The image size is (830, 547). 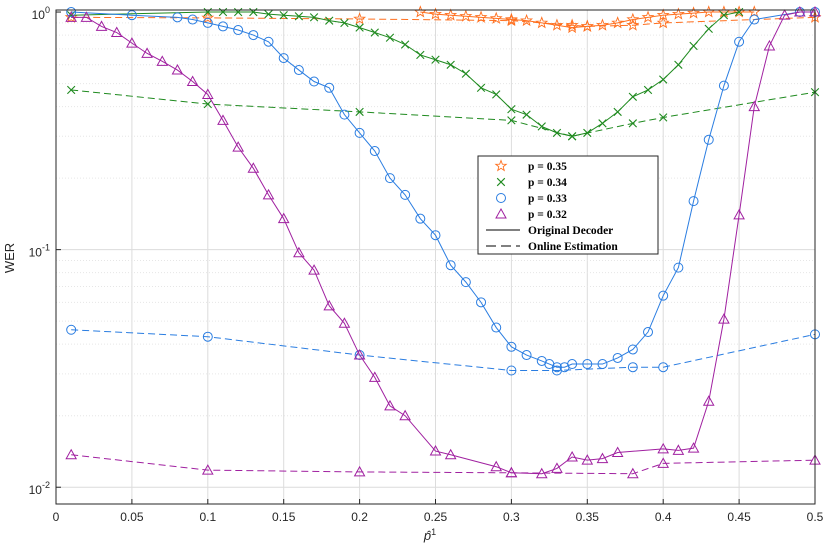 I want to click on y-tick-label: 10-2, so click(x=39, y=488).